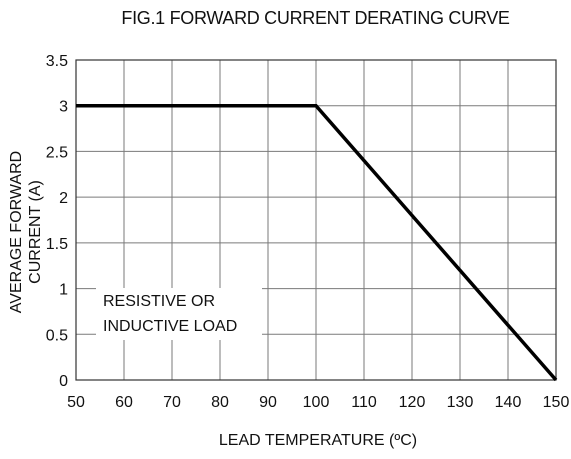 This screenshot has height=459, width=571. I want to click on chart-title: FIG.1 FORWARD CURRENT DERATING CURVE, so click(315, 18).